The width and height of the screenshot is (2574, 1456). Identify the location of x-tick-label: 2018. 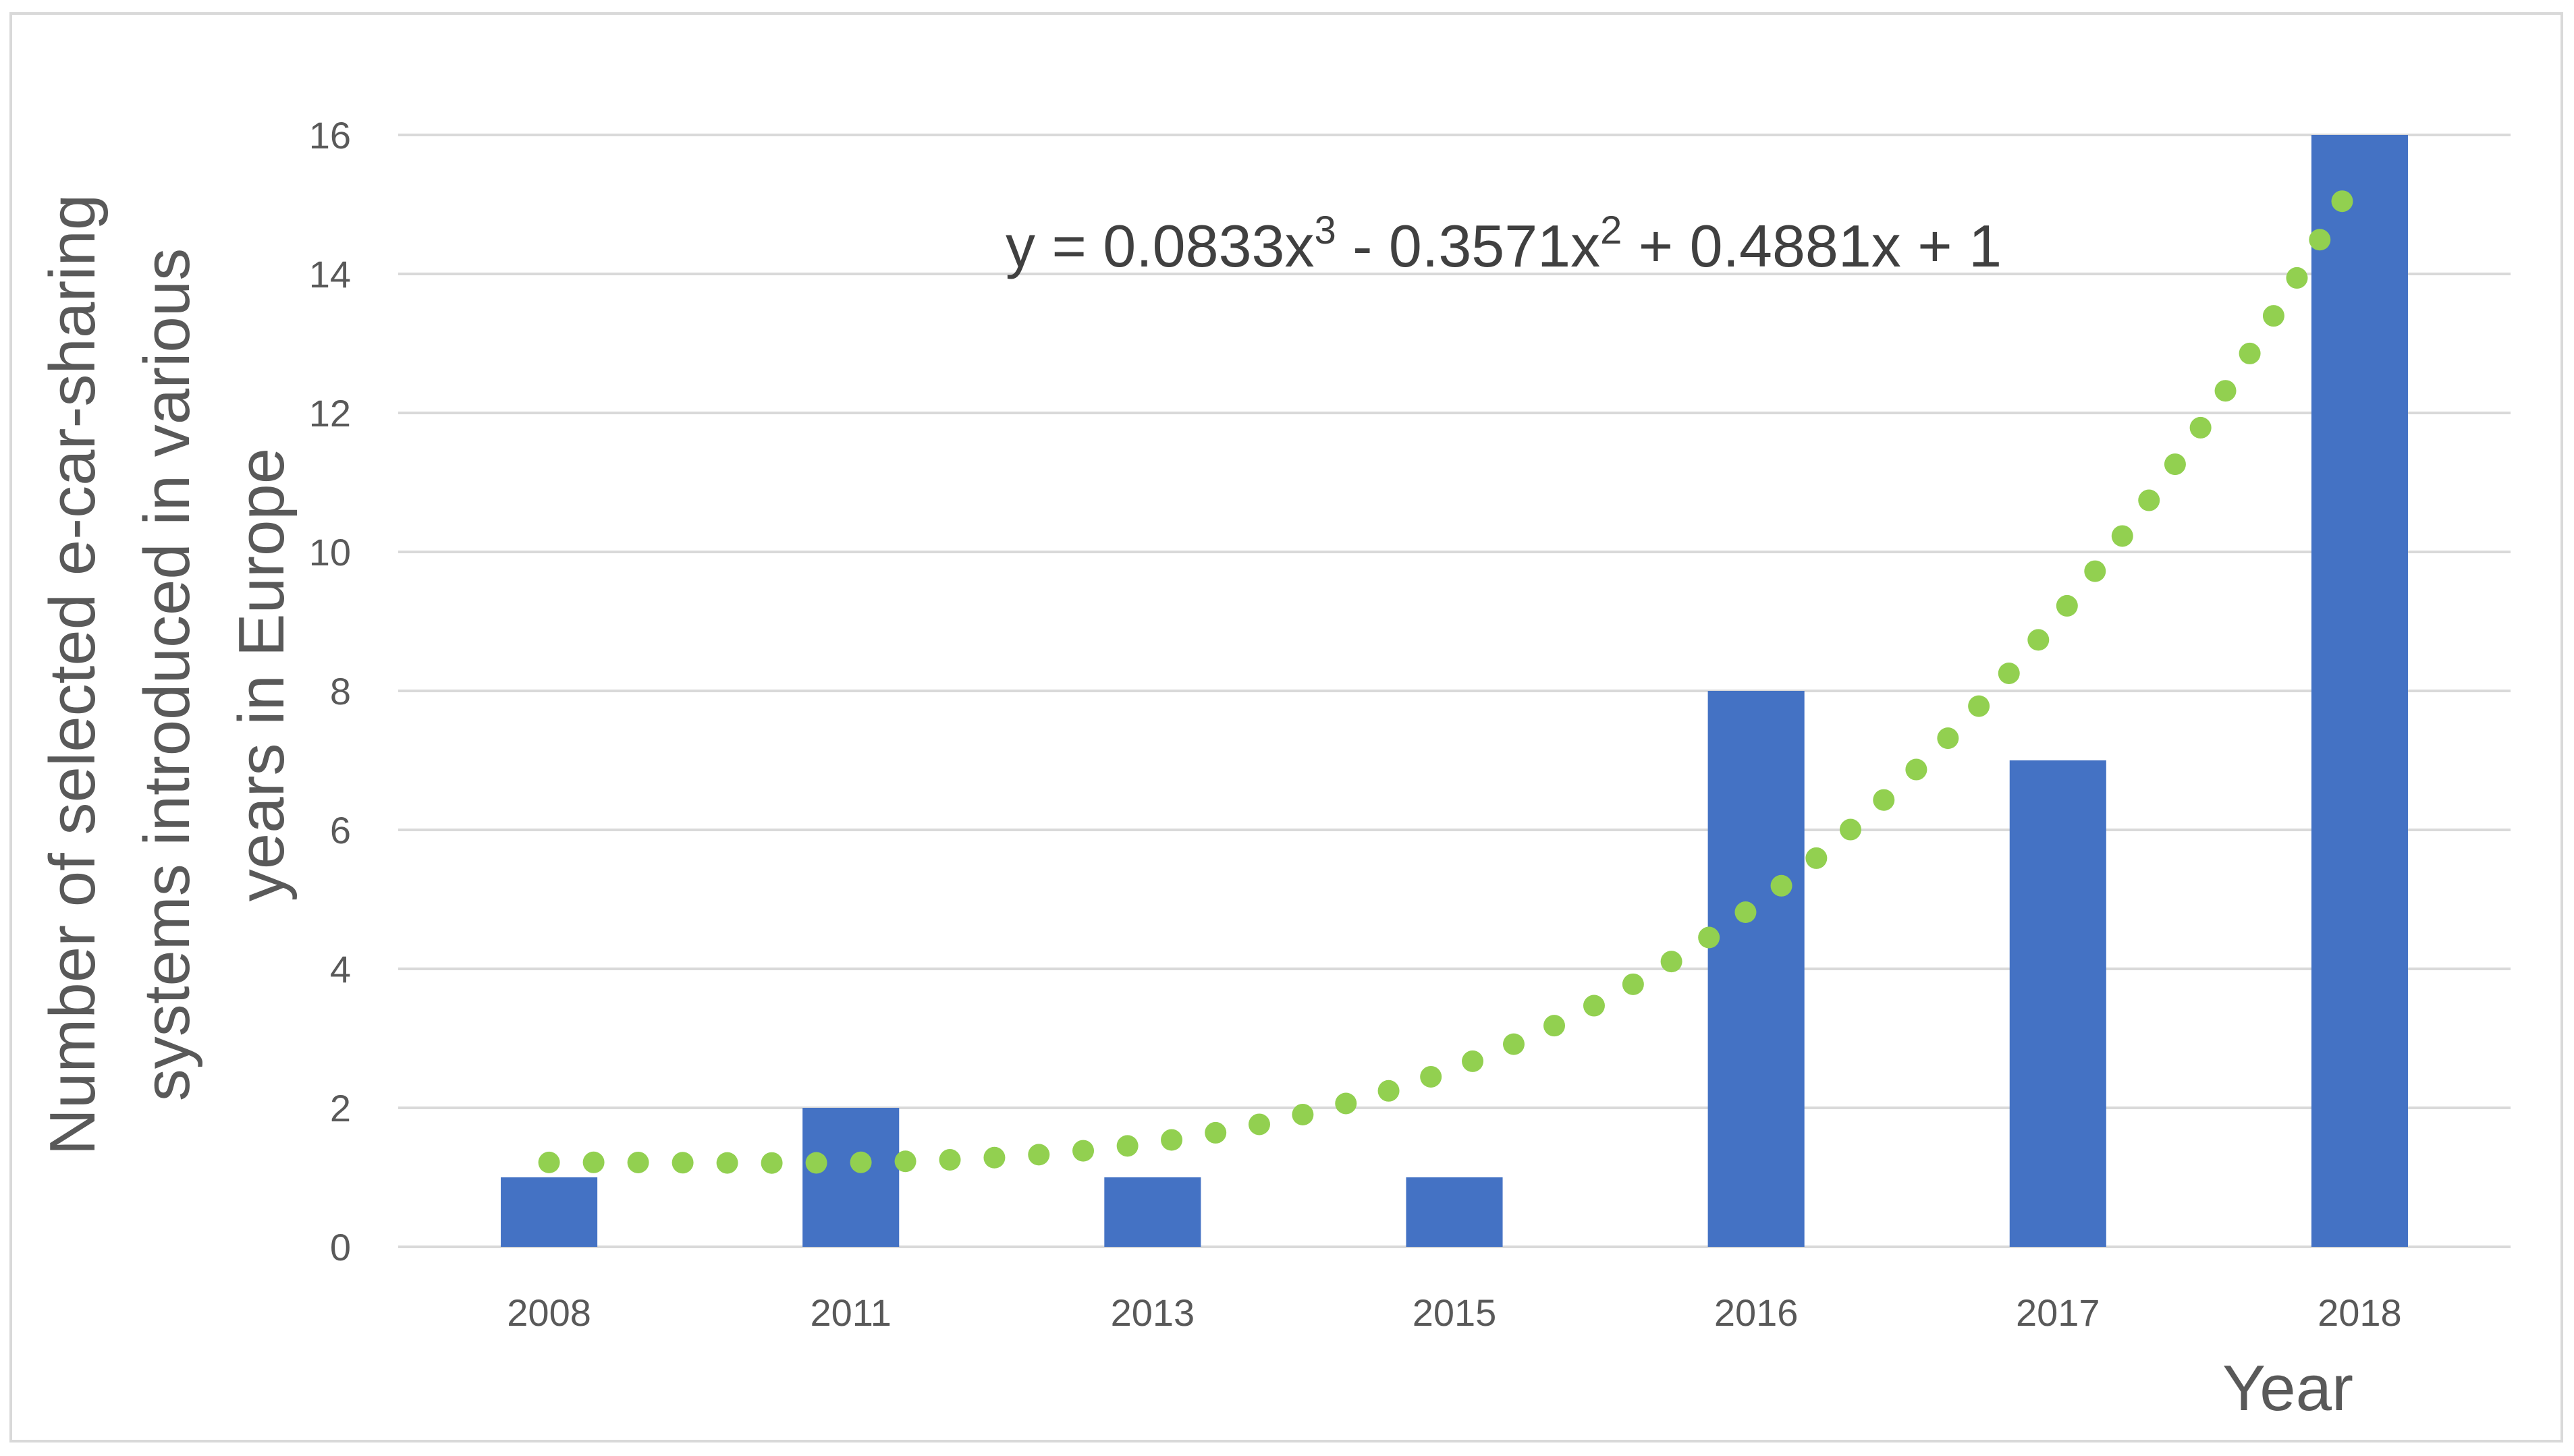
(2360, 1312).